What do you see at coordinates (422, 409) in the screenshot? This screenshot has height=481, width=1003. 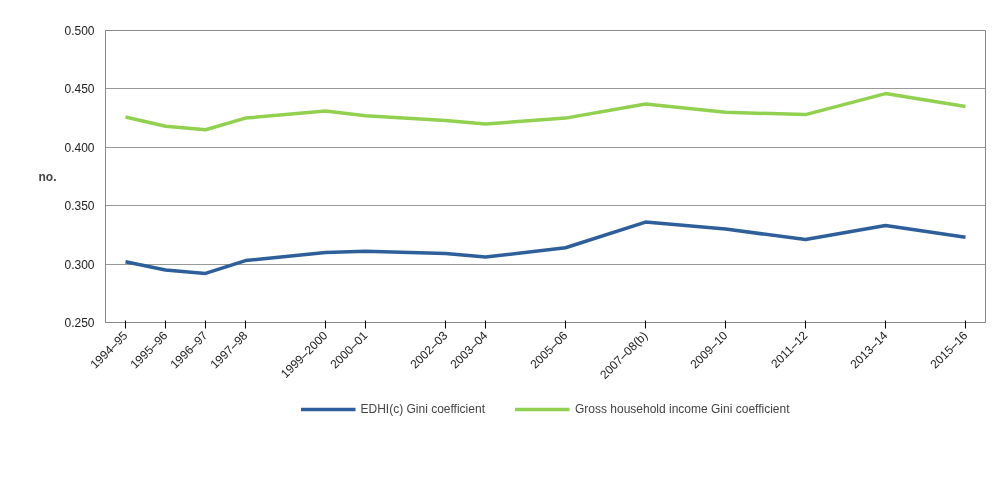 I see `legend-label: EDHI(c) Gini coefficient` at bounding box center [422, 409].